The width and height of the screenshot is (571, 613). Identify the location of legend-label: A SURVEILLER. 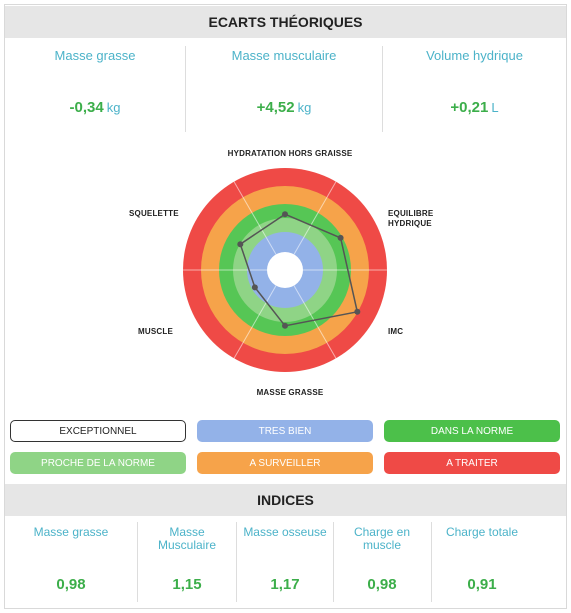
(285, 463).